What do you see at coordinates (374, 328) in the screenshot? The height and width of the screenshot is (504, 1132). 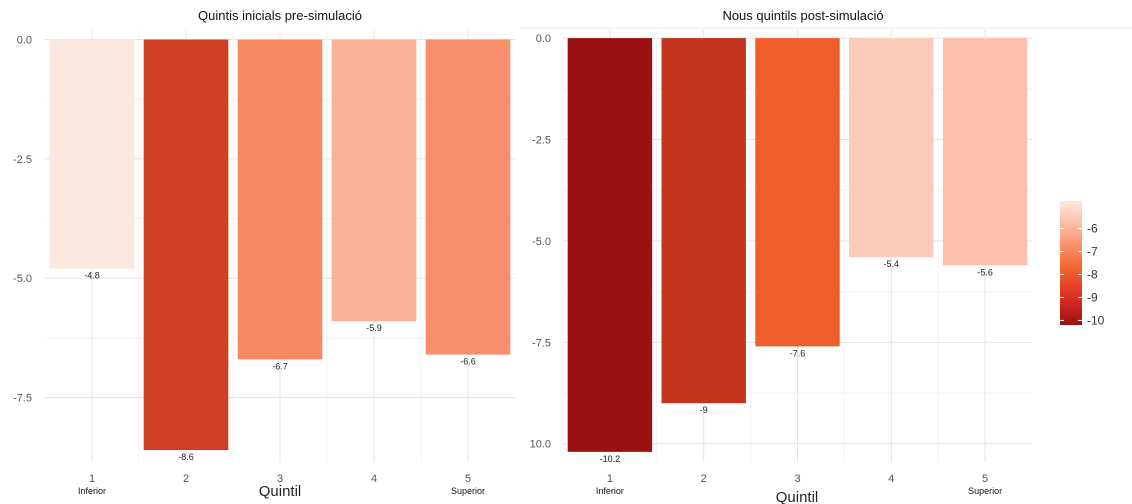 I see `bar-value-label: -5.9` at bounding box center [374, 328].